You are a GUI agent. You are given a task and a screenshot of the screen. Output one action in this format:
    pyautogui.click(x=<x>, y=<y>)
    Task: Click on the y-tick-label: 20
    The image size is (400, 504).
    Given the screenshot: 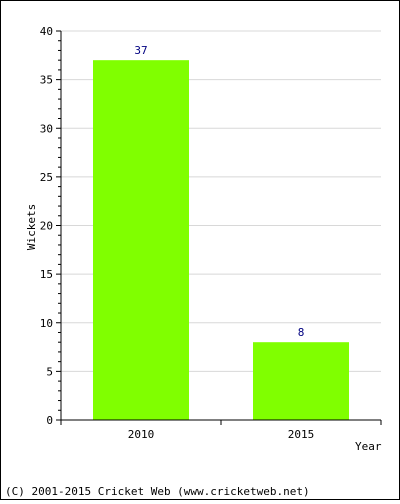 What is the action you would take?
    pyautogui.click(x=46, y=226)
    